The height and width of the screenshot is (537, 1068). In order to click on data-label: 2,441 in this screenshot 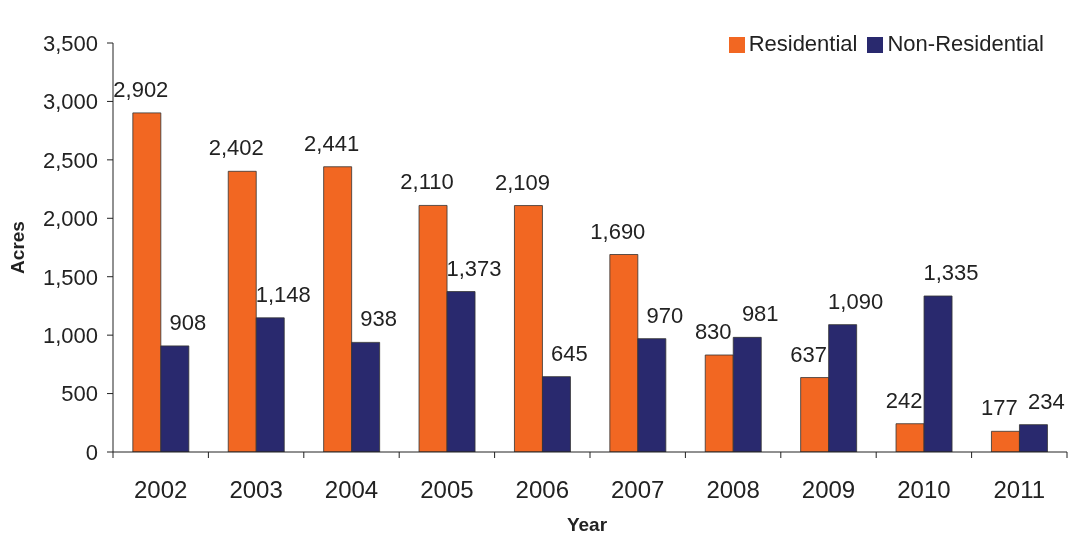, I will do `click(332, 143)`.